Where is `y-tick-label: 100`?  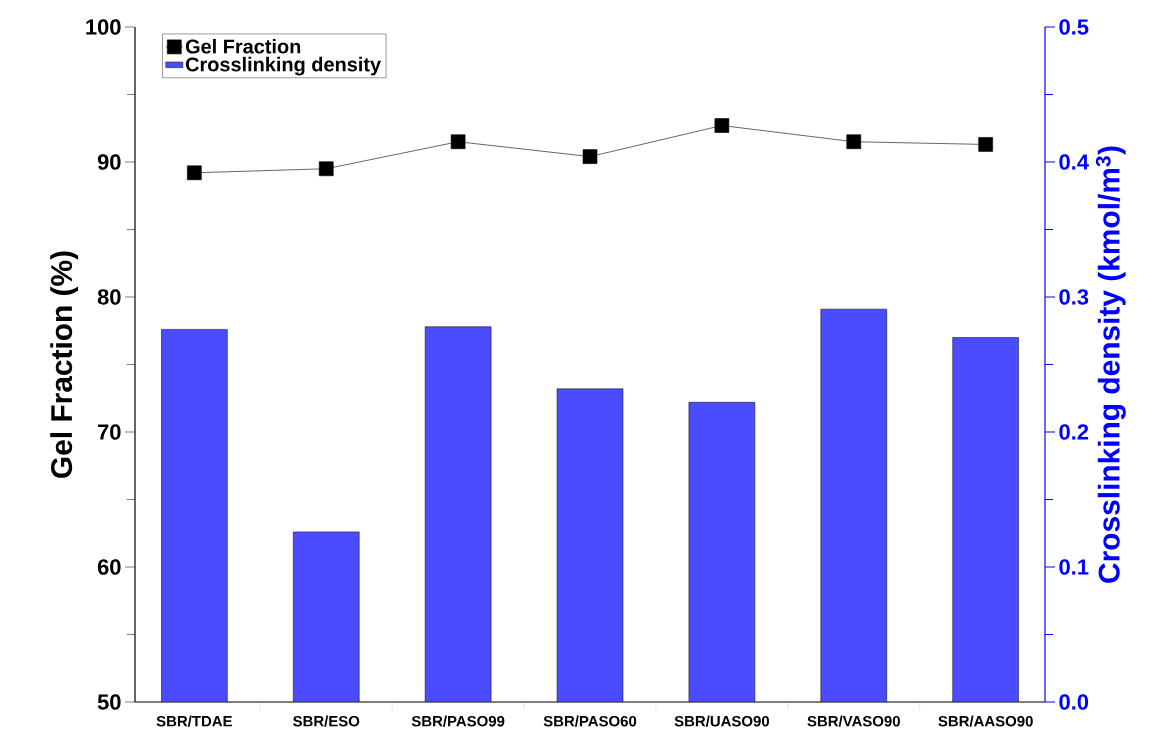 y-tick-label: 100 is located at coordinates (103, 27).